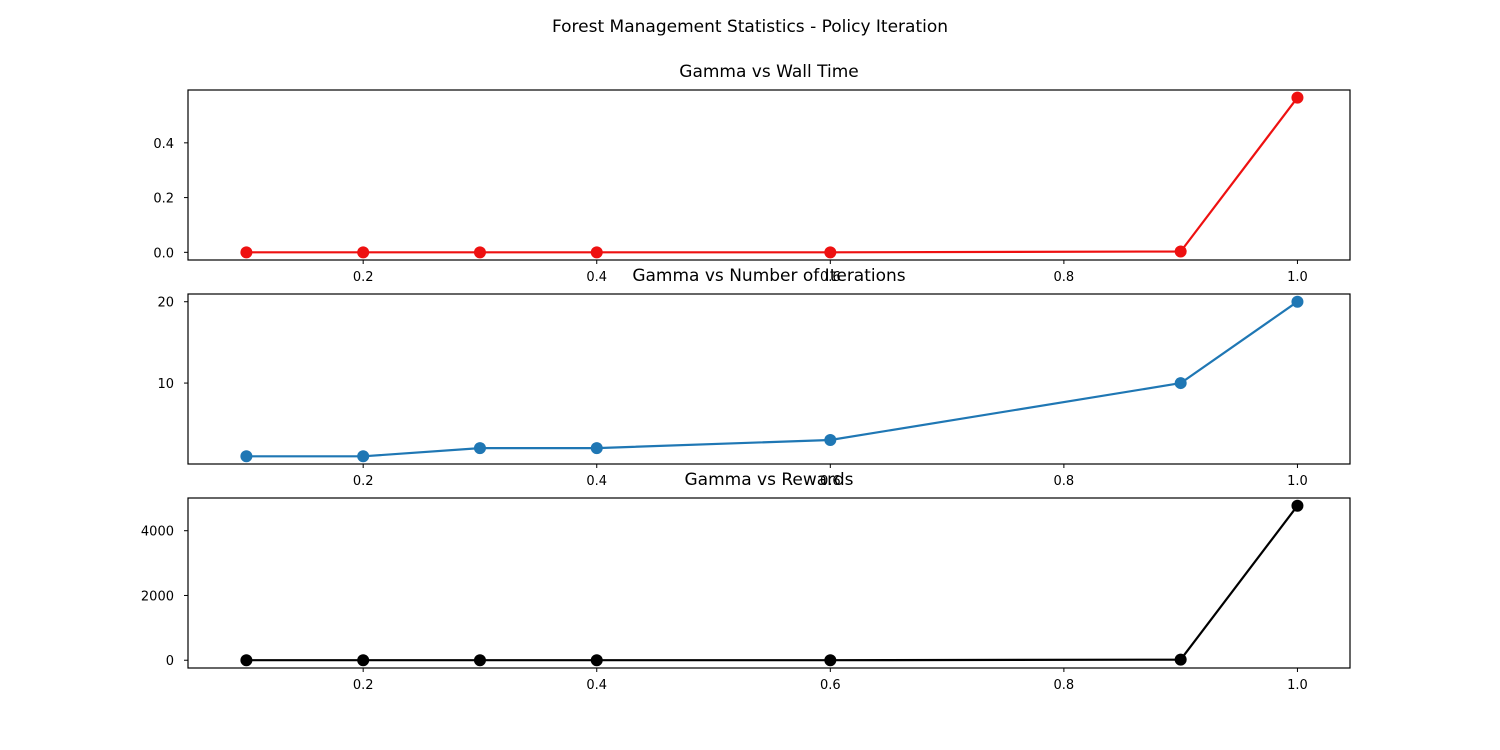 This screenshot has height=750, width=1500. I want to click on y-tick-label: 4000, so click(157, 532).